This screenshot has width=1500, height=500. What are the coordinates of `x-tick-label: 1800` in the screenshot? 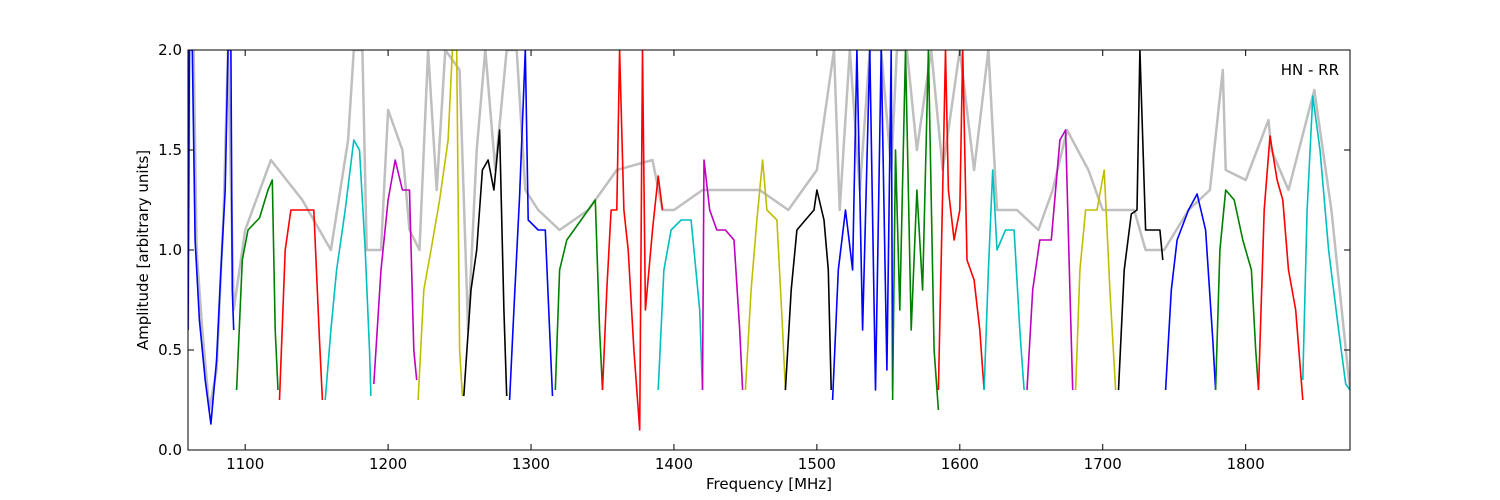 It's located at (1246, 464).